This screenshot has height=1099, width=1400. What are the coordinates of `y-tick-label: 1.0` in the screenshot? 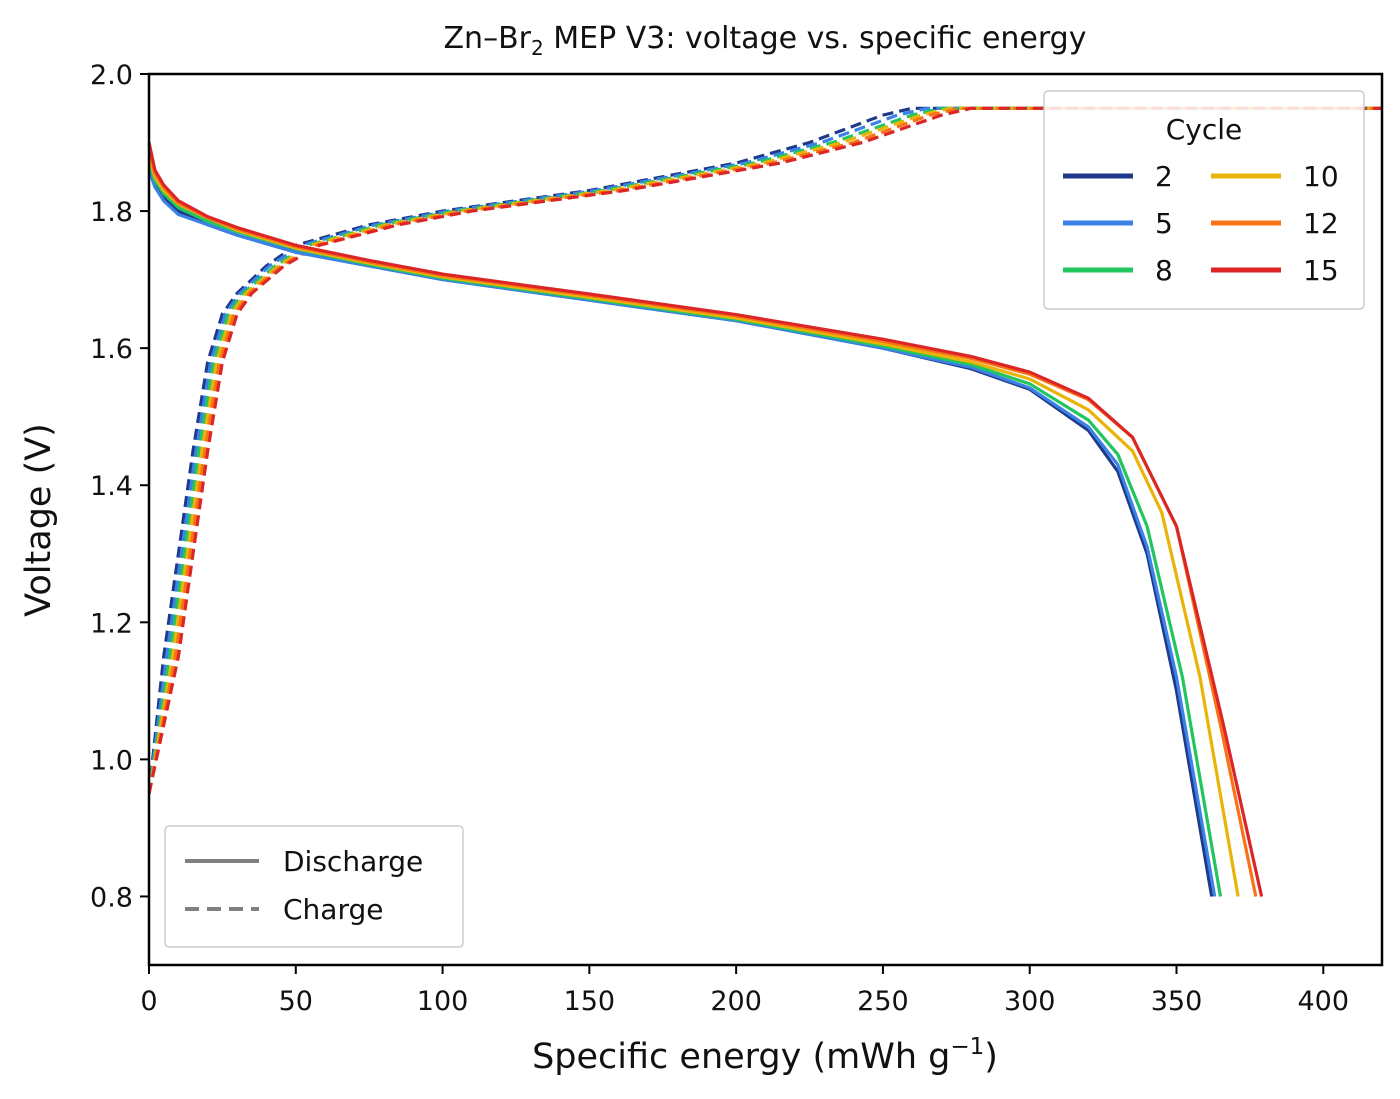 It's located at (111, 760).